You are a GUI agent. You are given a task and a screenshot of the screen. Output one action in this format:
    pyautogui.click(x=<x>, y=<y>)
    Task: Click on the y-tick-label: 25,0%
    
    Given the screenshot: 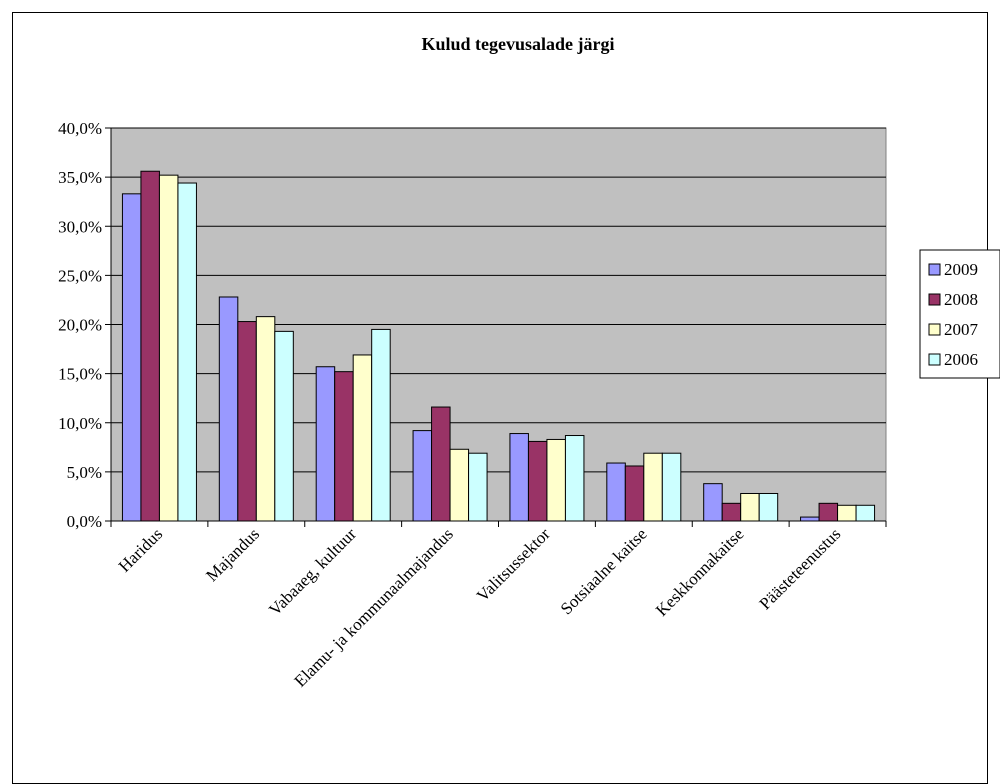 What is the action you would take?
    pyautogui.click(x=80, y=275)
    